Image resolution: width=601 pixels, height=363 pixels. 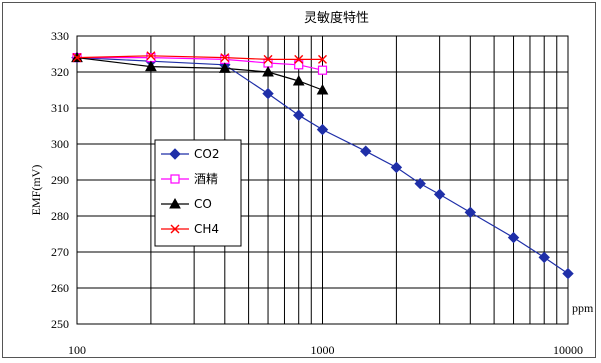 I want to click on y-tick-label: 330, so click(x=60, y=36).